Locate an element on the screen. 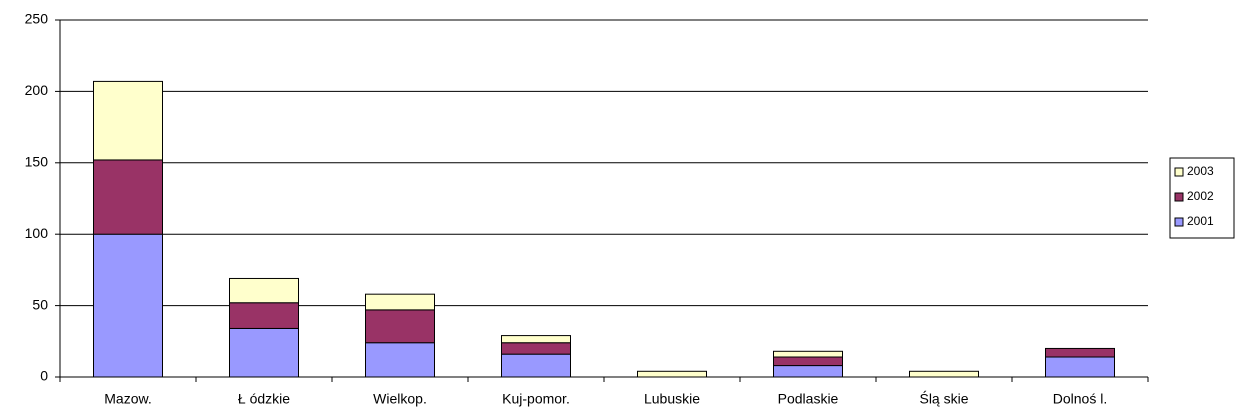  y-tick-label: 250 is located at coordinates (37, 19).